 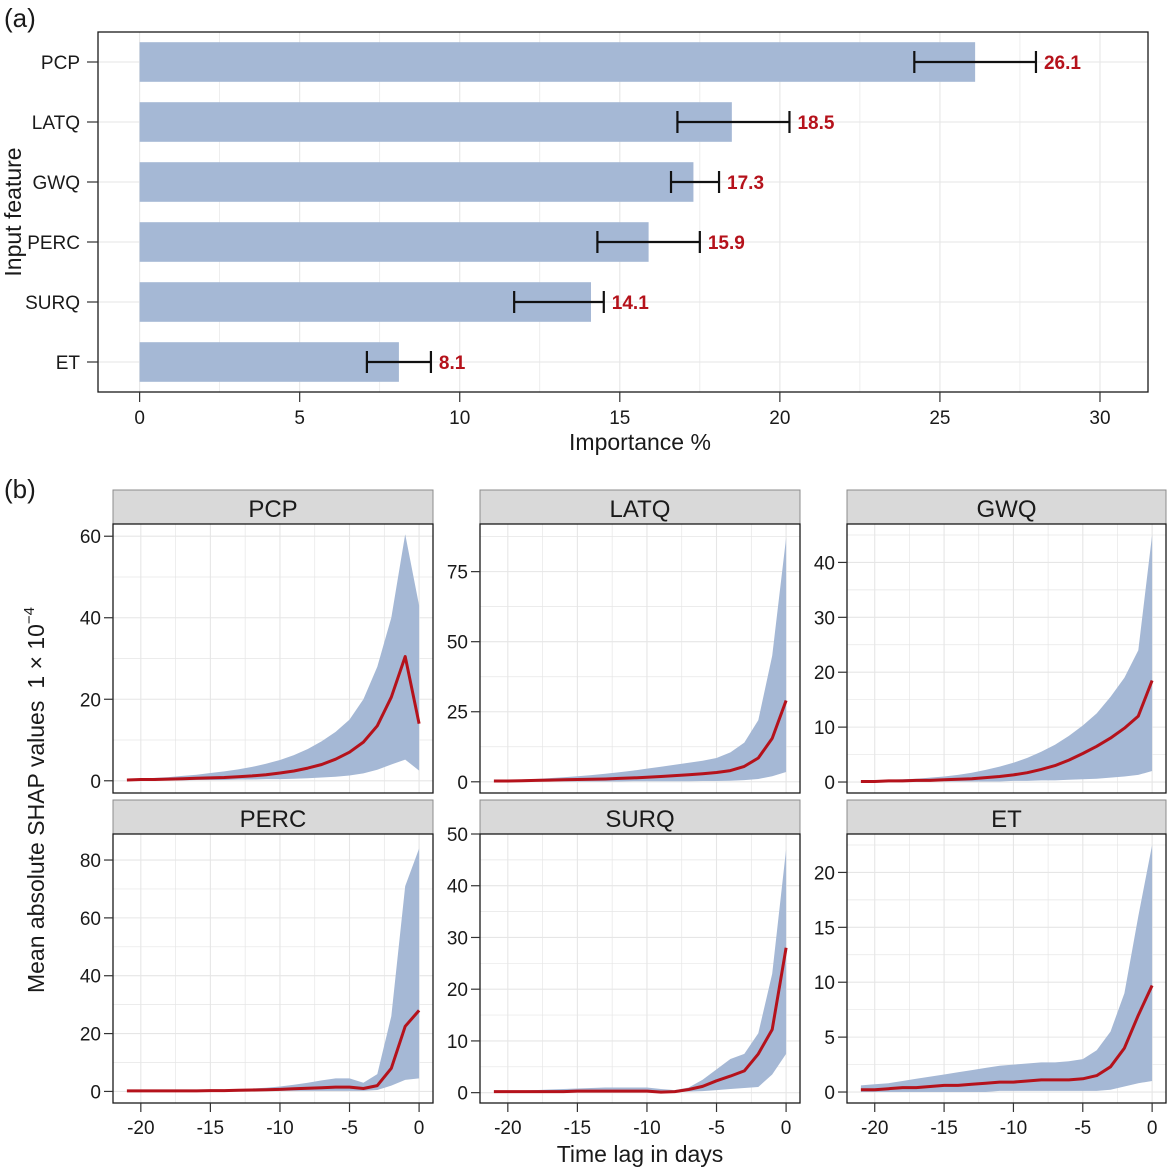 I want to click on y-axis-title-exponent: −4, so click(x=29, y=615).